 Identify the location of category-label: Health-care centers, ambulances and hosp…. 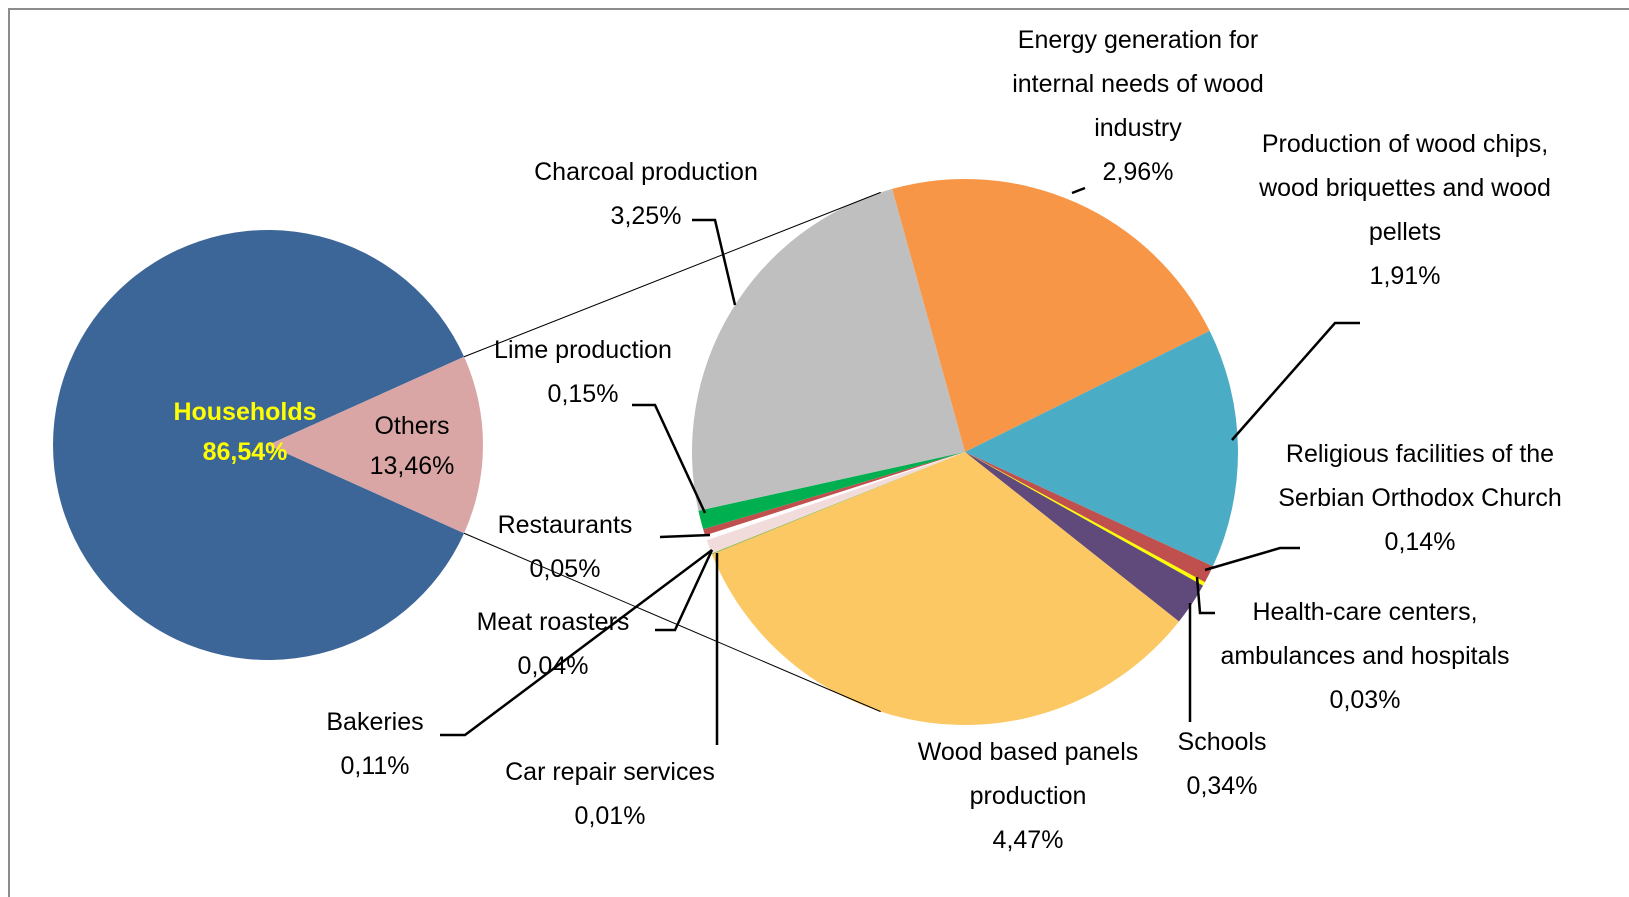
(1365, 634).